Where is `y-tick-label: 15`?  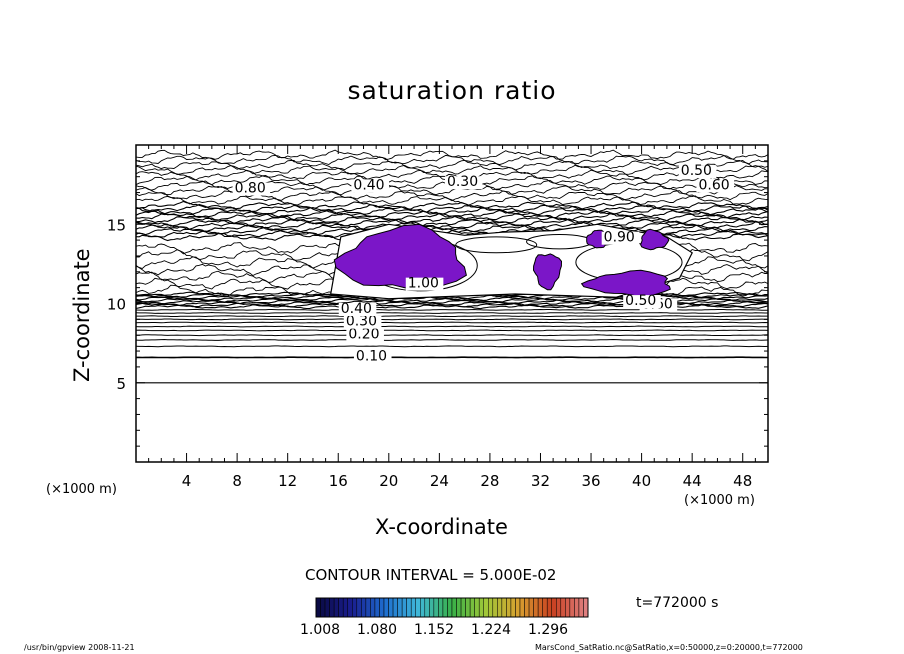 y-tick-label: 15 is located at coordinates (116, 225).